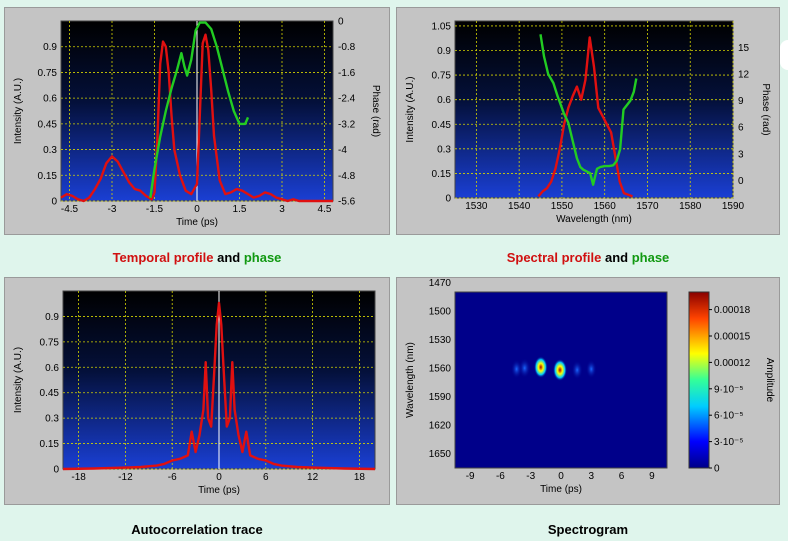 The height and width of the screenshot is (541, 788). I want to click on y2-tick-label: 0, so click(341, 22).